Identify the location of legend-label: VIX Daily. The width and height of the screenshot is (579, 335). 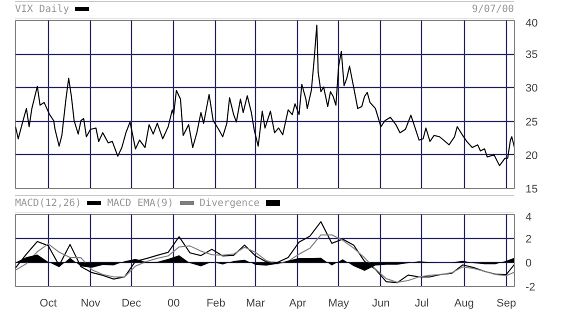
(42, 9).